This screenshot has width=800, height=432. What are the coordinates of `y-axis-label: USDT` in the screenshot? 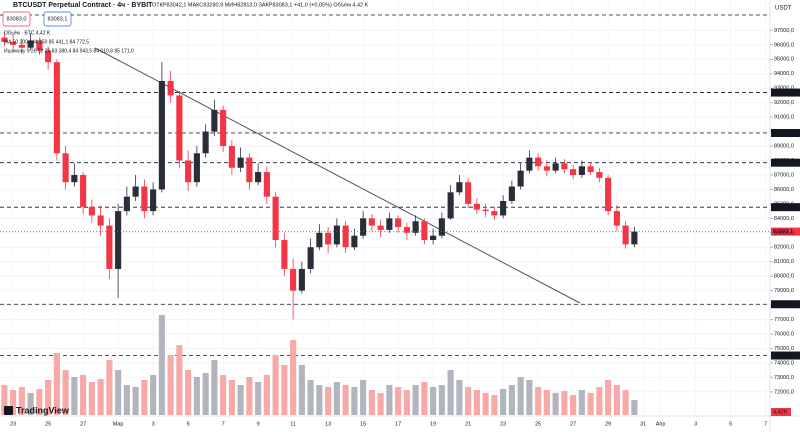 It's located at (783, 9).